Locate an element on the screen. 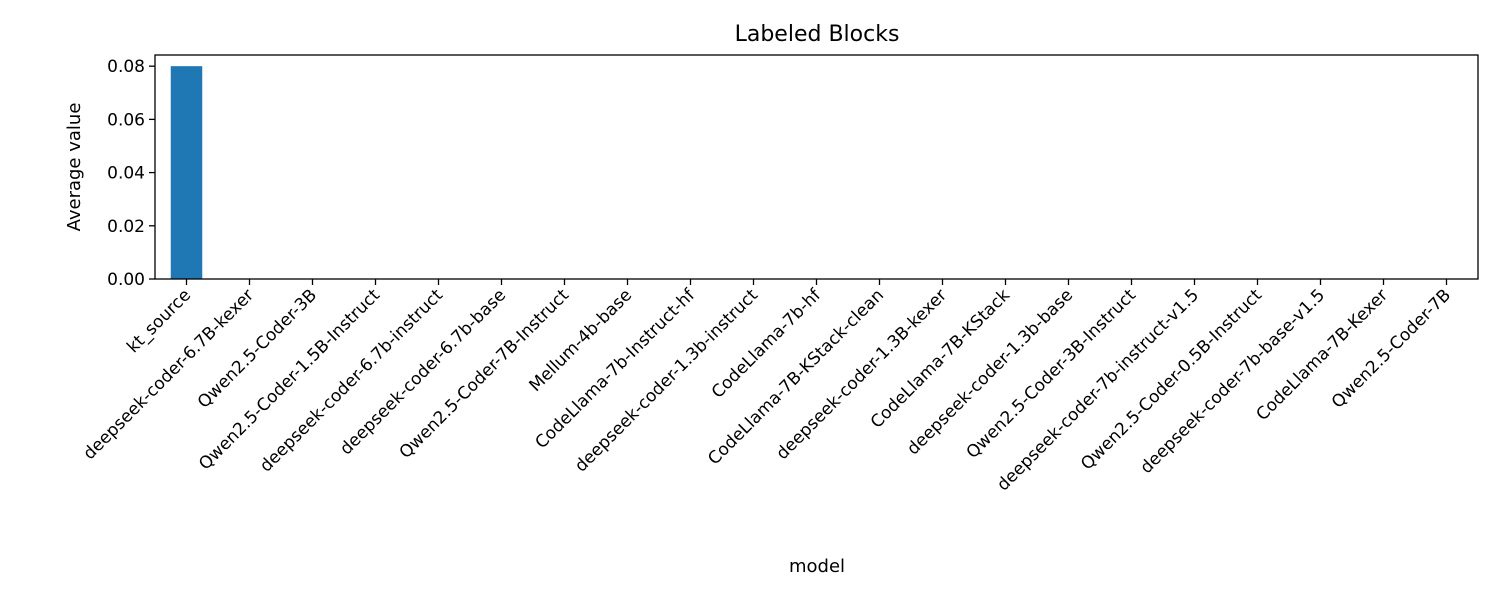 This screenshot has width=1500, height=600. y-tick-label: 0.06 is located at coordinates (126, 120).